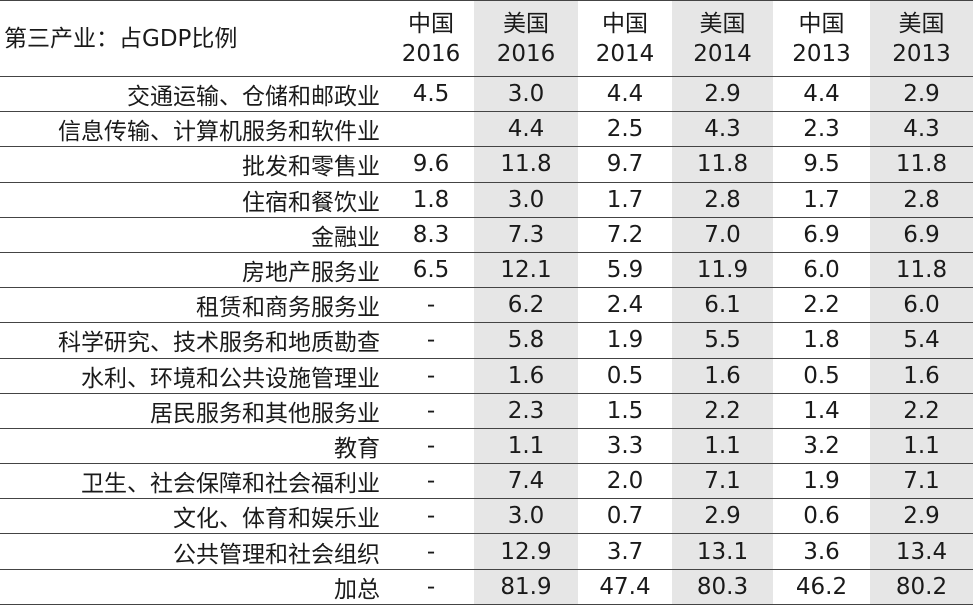 The width and height of the screenshot is (973, 605). Describe the element at coordinates (625, 587) in the screenshot. I see `cell: 47.4` at that location.